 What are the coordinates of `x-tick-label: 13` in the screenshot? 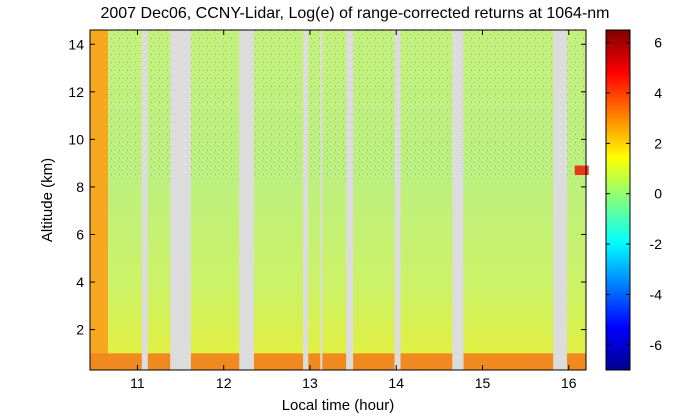 It's located at (310, 383).